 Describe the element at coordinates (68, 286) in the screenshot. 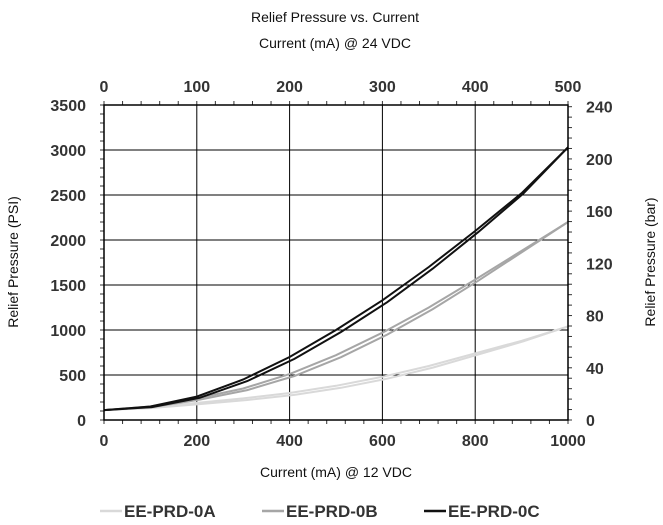

I see `y-left-tick-label: 1500` at that location.